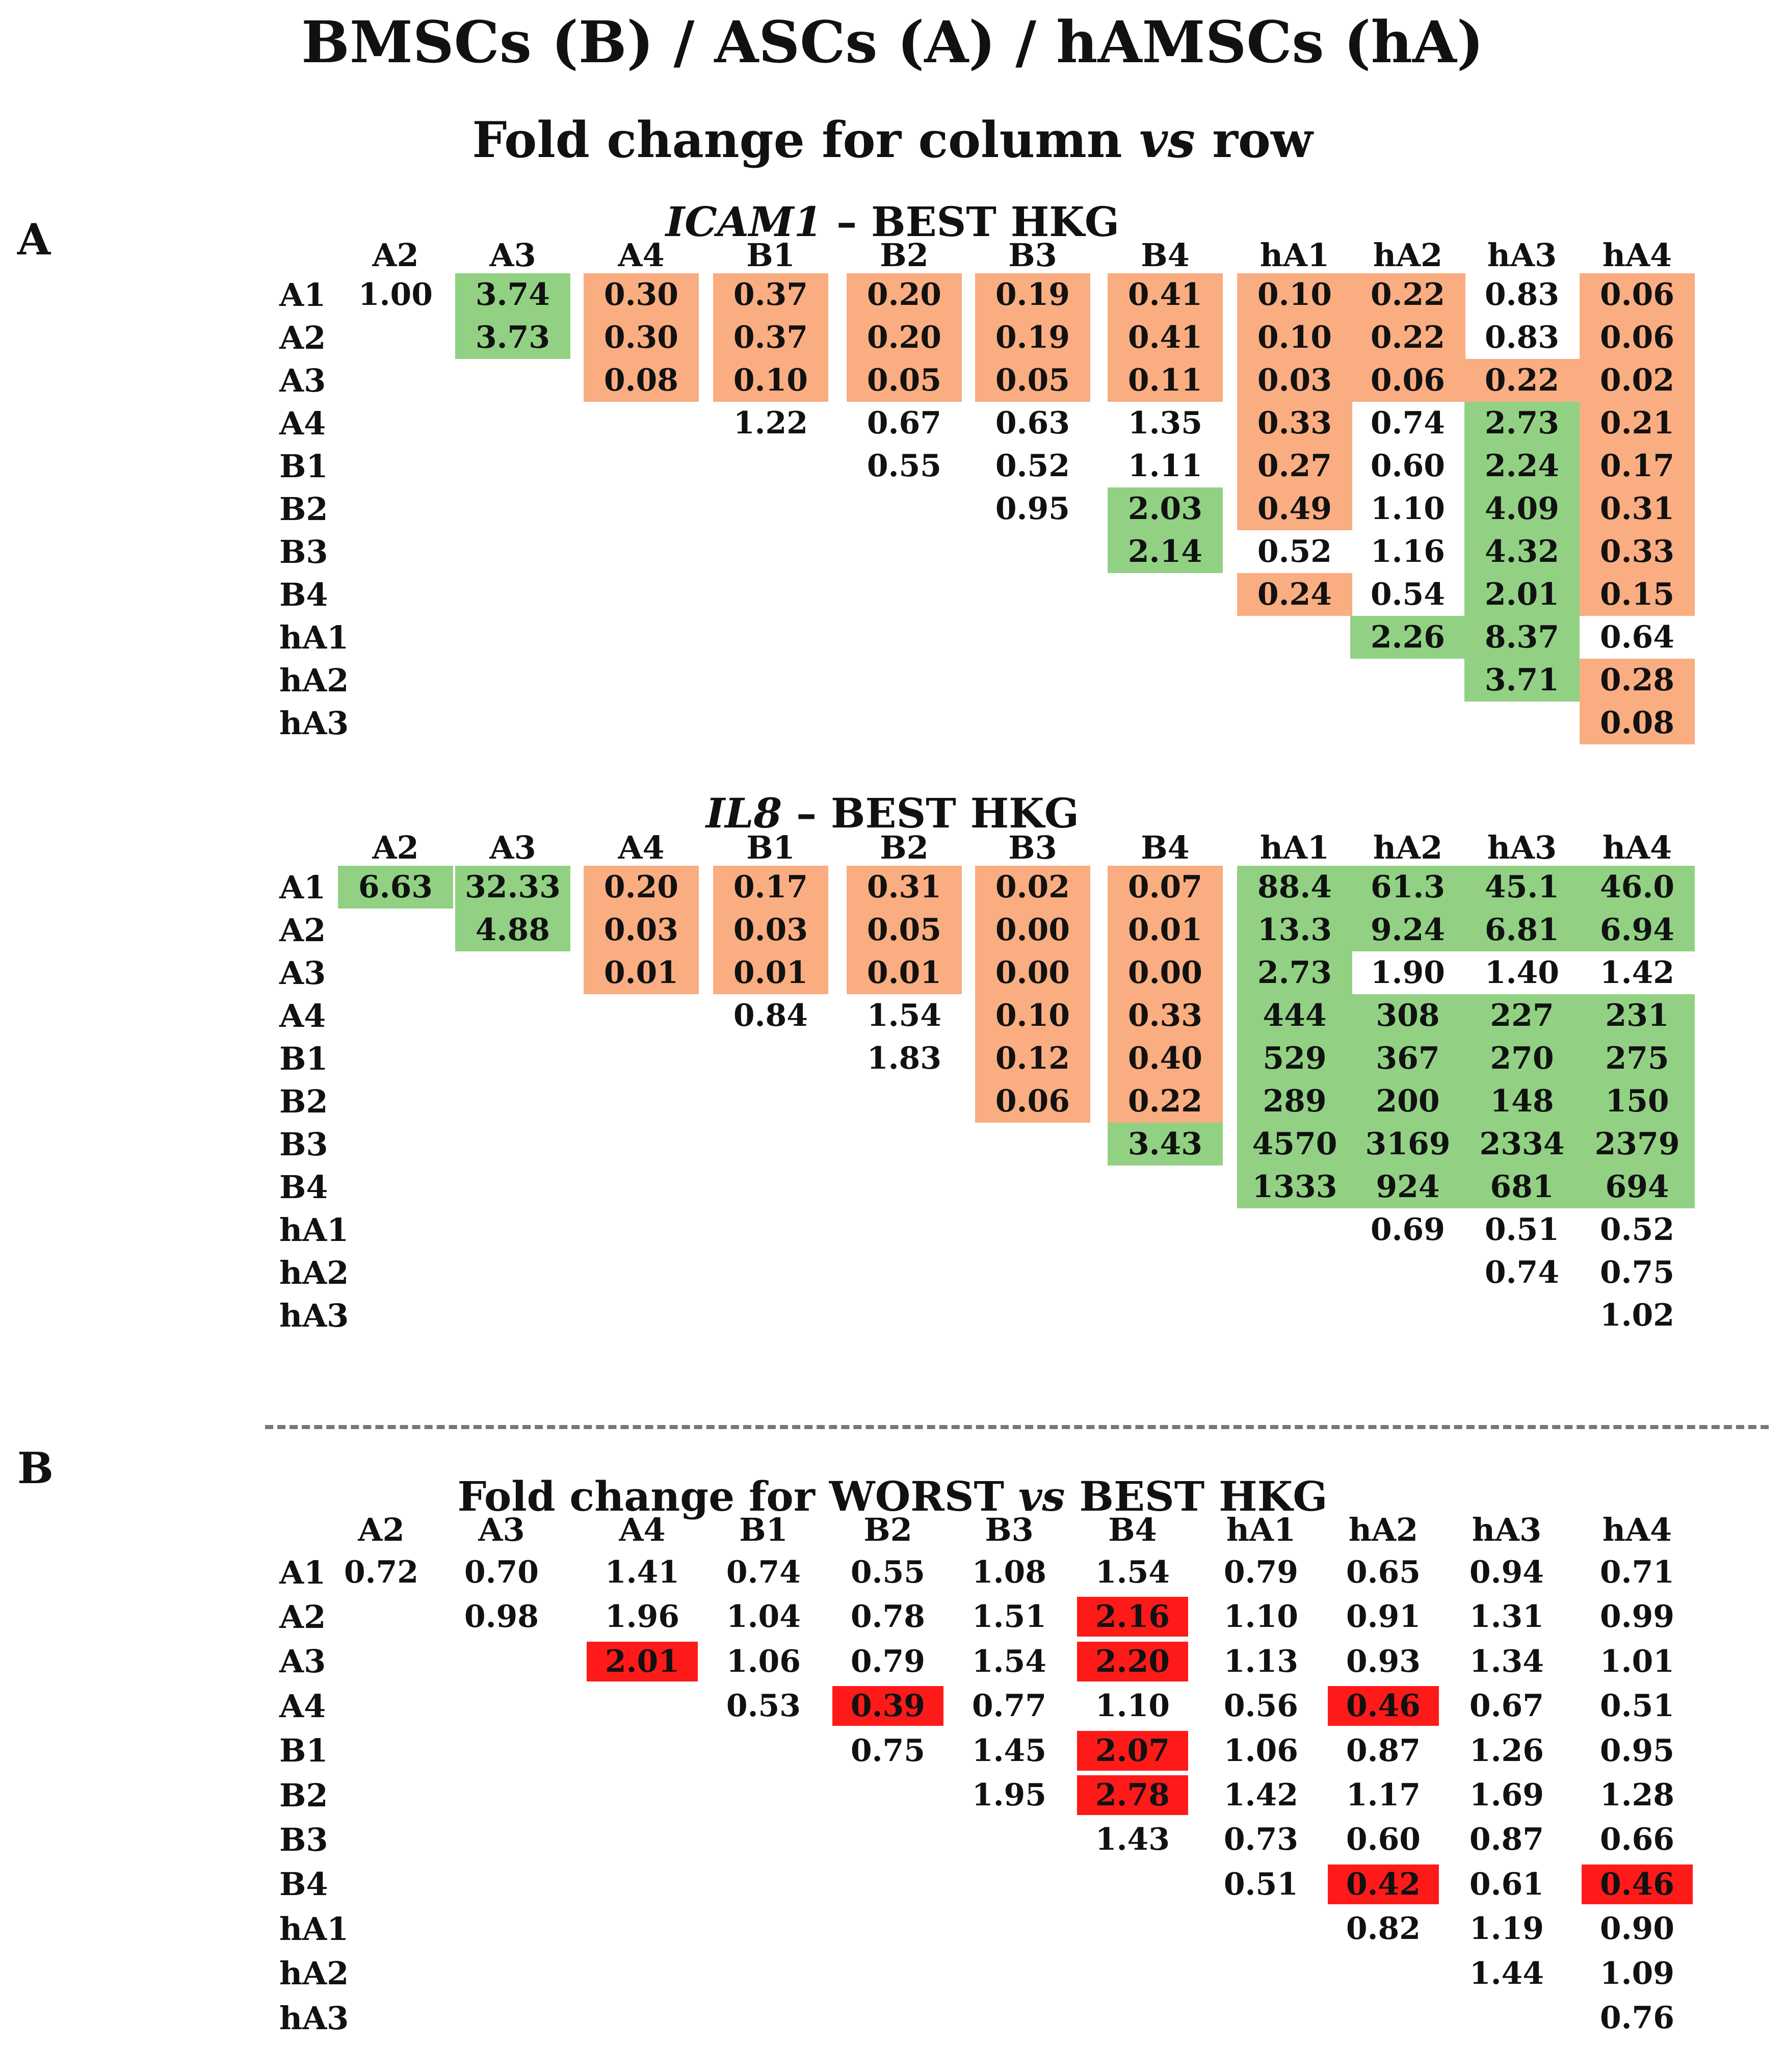 This screenshot has height=2072, width=1785. Describe the element at coordinates (1165, 255) in the screenshot. I see `icam1-col-header-B4: B4` at that location.